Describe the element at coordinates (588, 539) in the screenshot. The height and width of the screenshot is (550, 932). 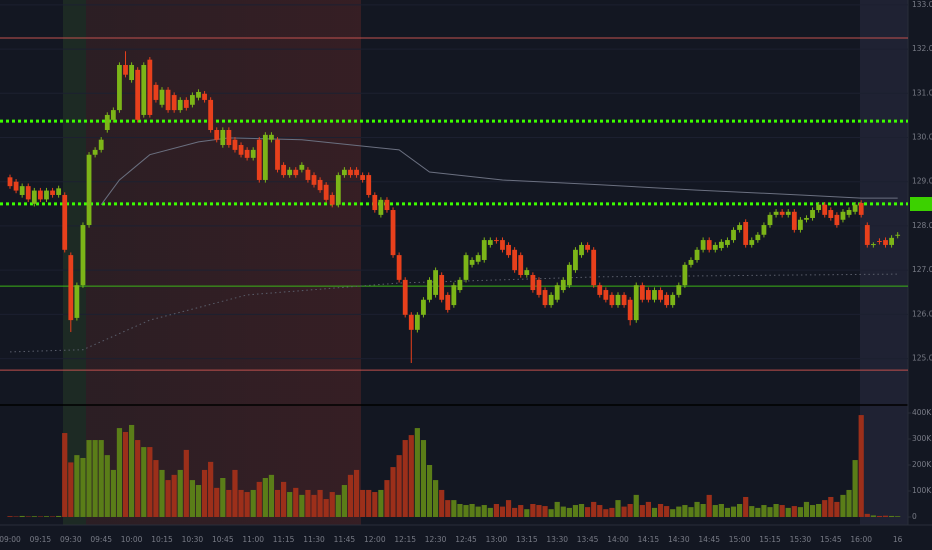
I see `x-tick-label: 13:45` at that location.